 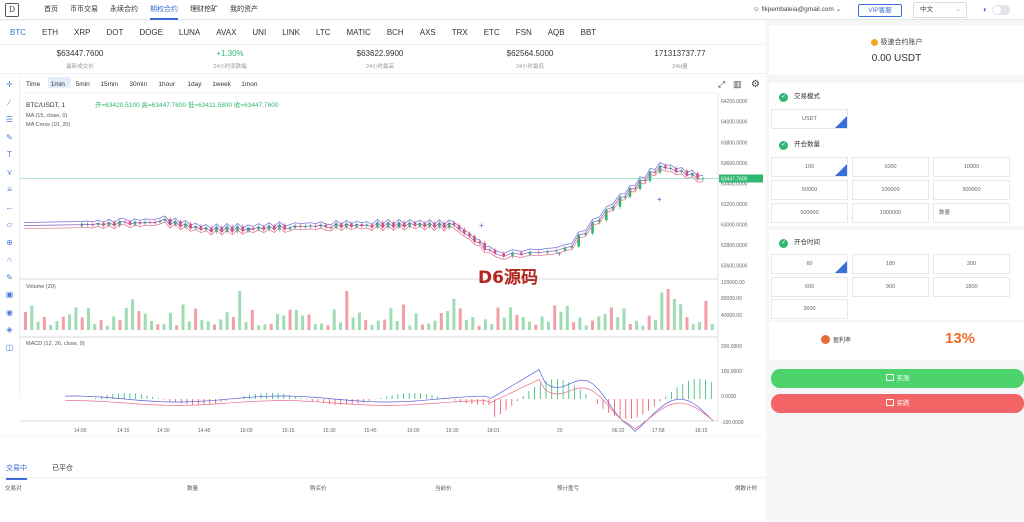 What do you see at coordinates (897, 403) in the screenshot?
I see `buy-down-button: 买跌` at bounding box center [897, 403].